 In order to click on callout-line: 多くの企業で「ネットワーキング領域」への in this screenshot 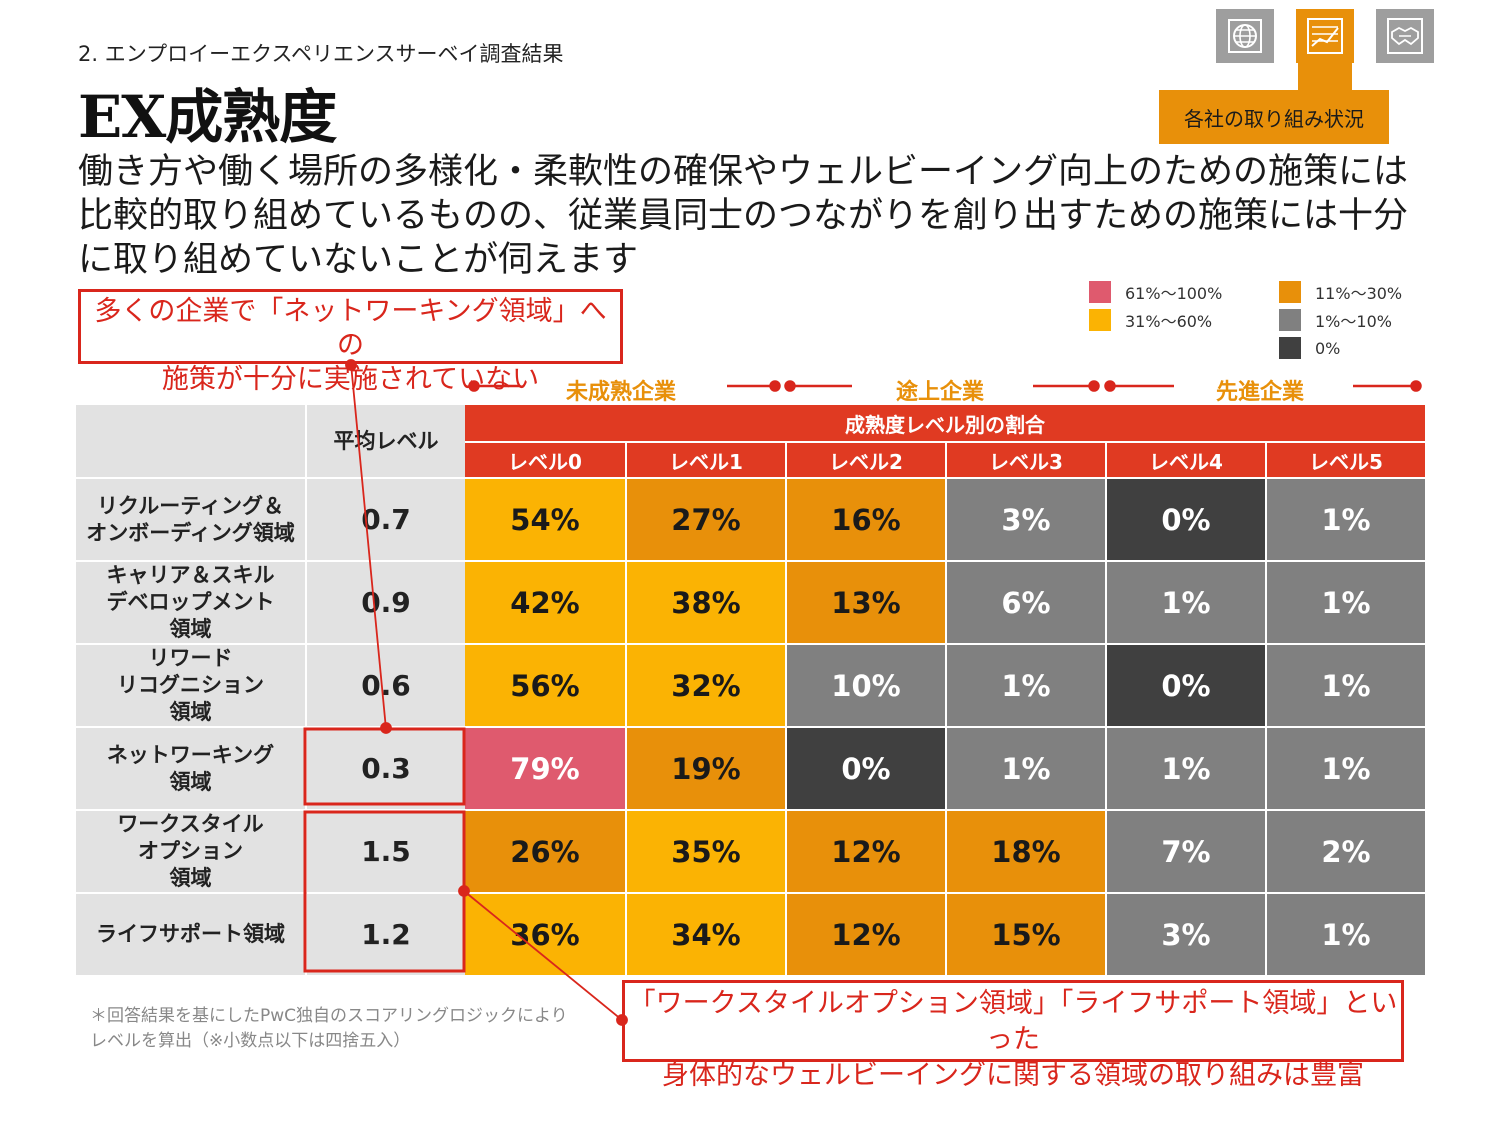, I will do `click(350, 328)`.